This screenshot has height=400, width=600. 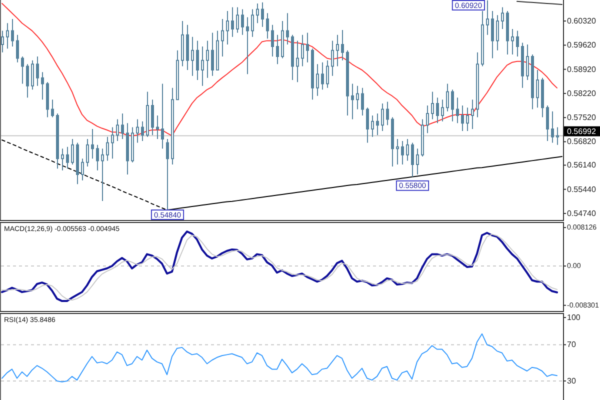 I want to click on y-tick-label: 30, so click(x=571, y=381).